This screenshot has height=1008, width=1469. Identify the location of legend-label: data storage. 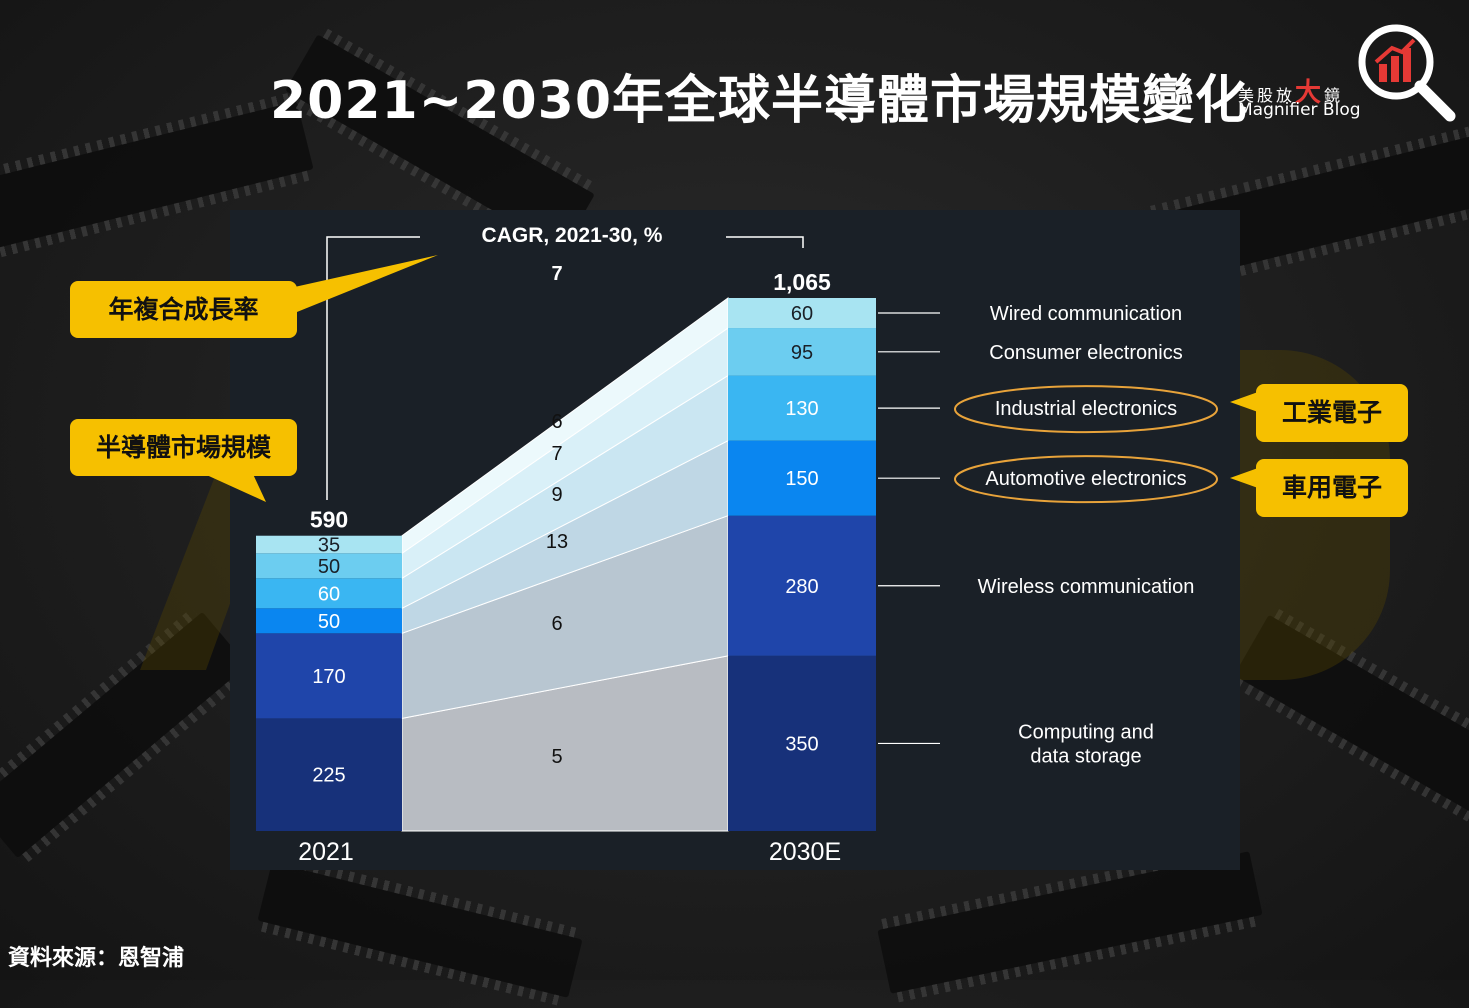
(1085, 756).